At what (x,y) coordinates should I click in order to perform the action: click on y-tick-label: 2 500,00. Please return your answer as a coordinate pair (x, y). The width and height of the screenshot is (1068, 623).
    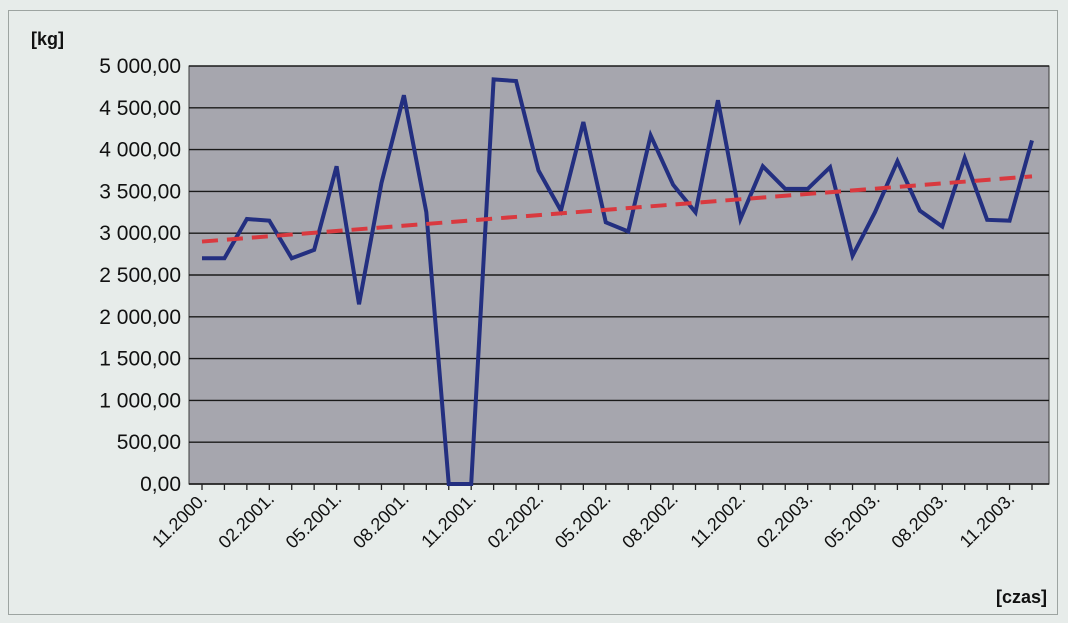
    Looking at the image, I should click on (140, 275).